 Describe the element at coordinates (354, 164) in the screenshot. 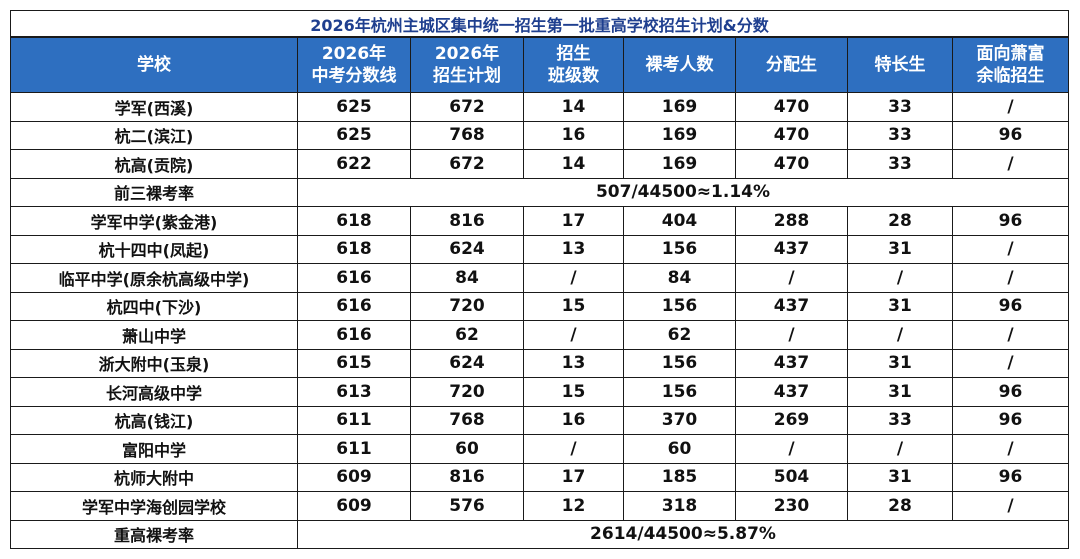

I see `table-cell: 622` at that location.